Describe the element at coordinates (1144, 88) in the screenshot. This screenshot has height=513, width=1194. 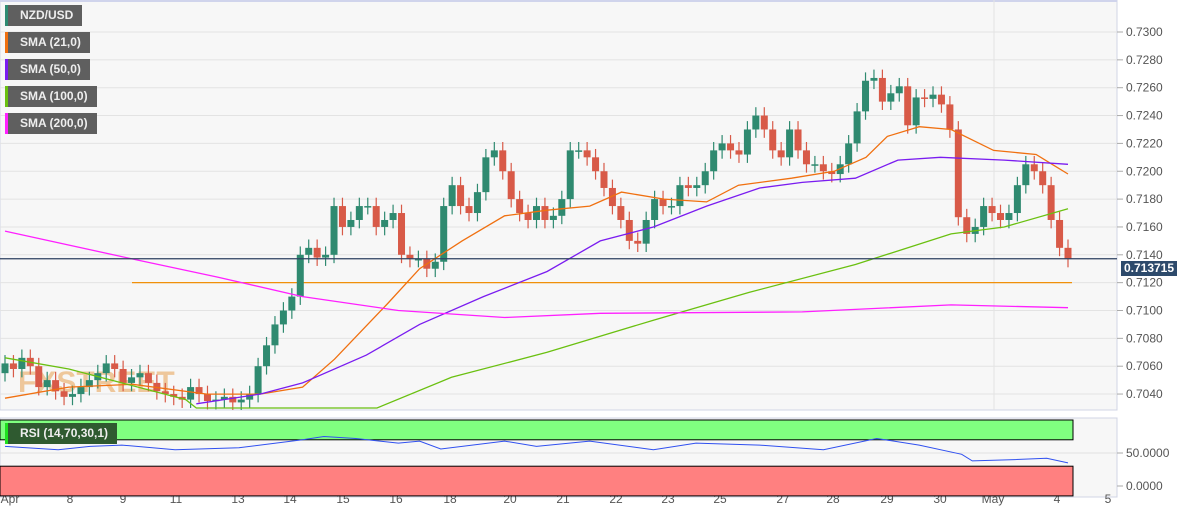
I see `y-tick-label: 0.7260` at that location.